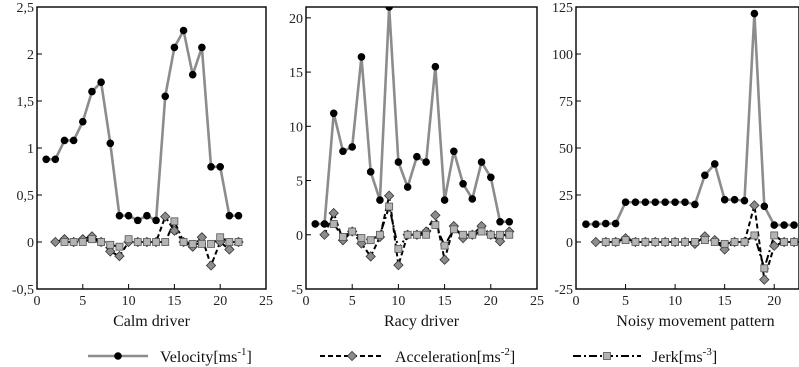 The width and height of the screenshot is (799, 367). Describe the element at coordinates (170, 356) in the screenshot. I see `legend-item-velocity: Velocity[ms-1]` at that location.